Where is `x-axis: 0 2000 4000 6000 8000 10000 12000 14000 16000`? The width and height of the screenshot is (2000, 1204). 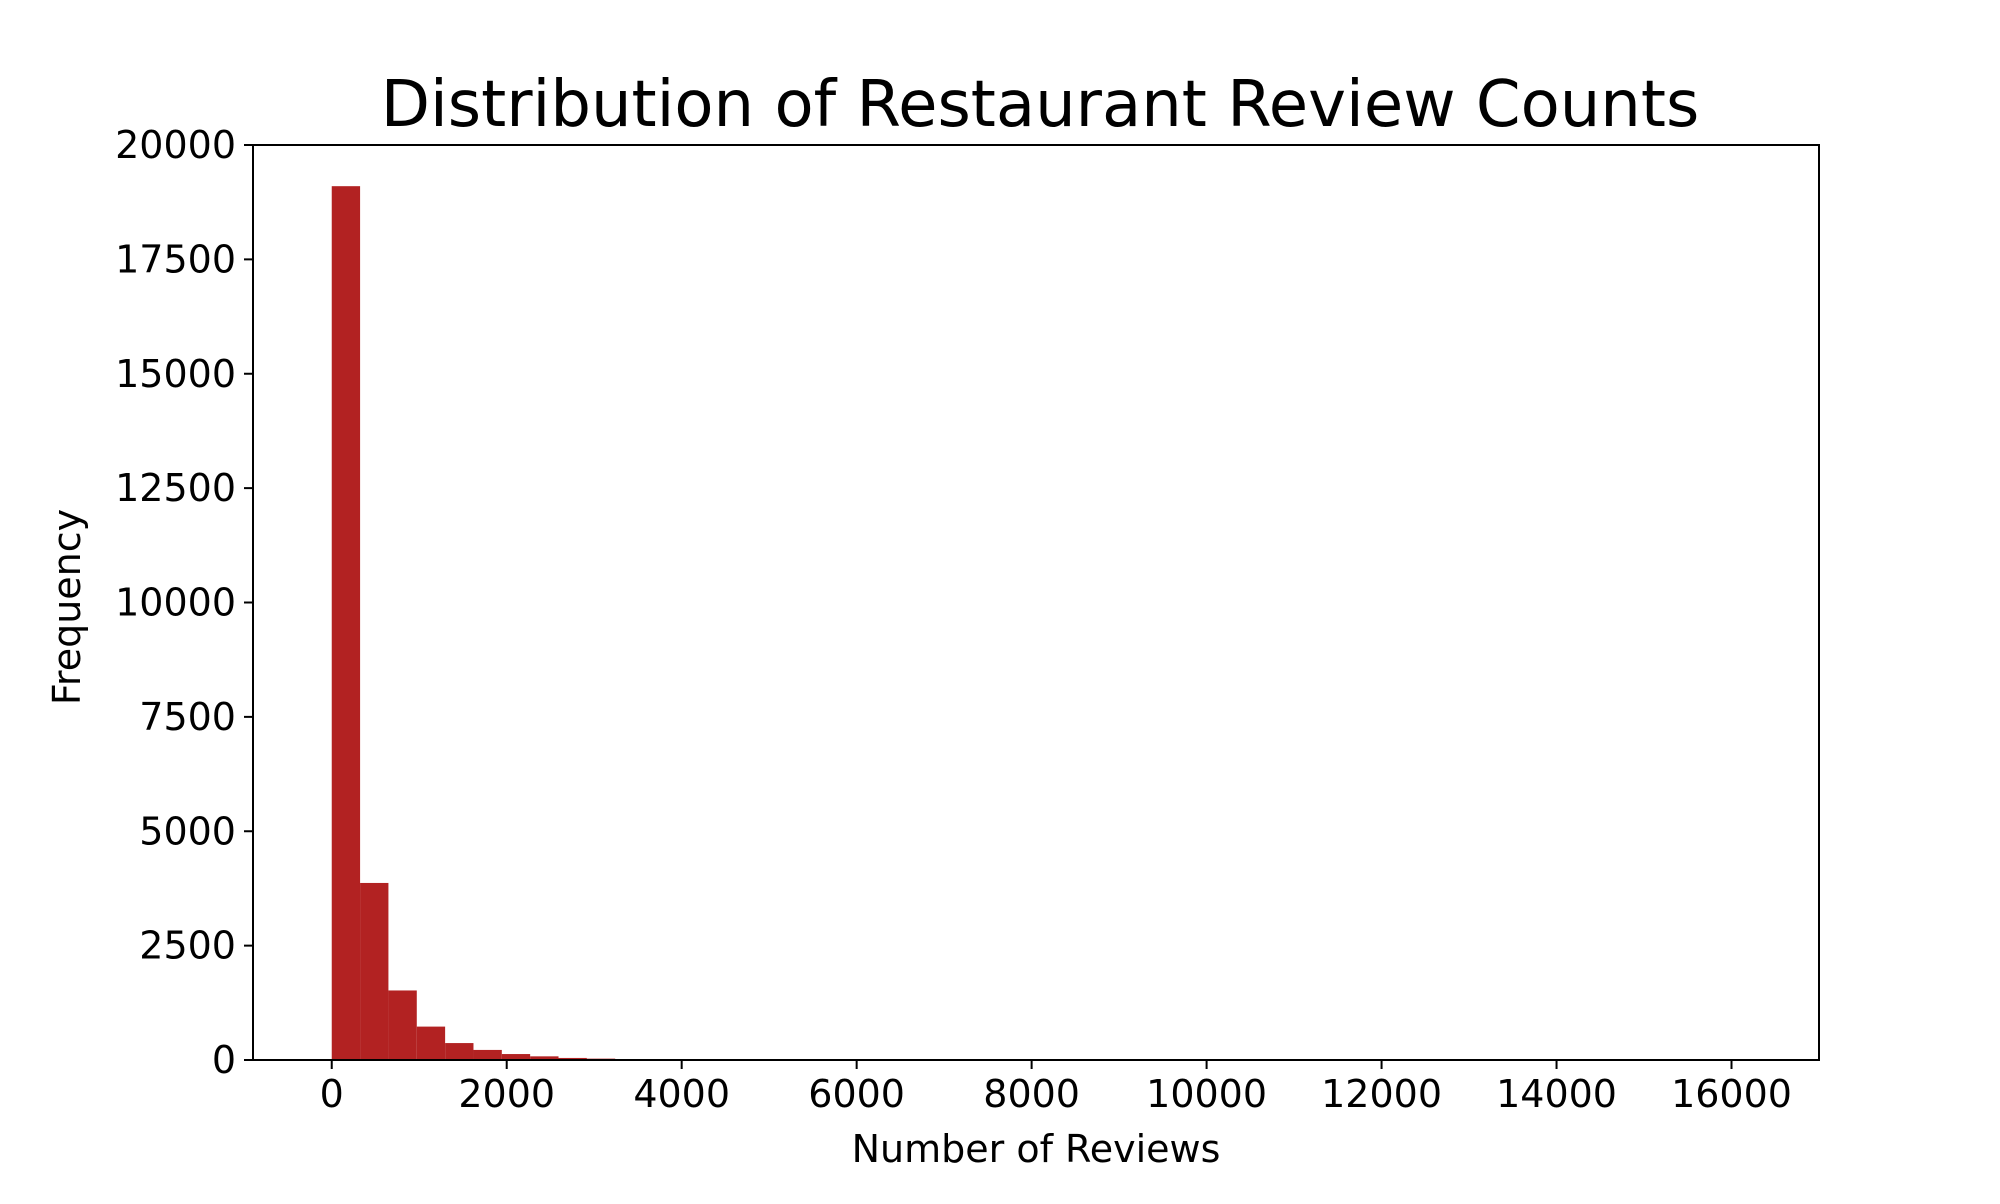 x-axis: 0 2000 4000 6000 8000 10000 12000 14000 16000 is located at coordinates (1056, 1088).